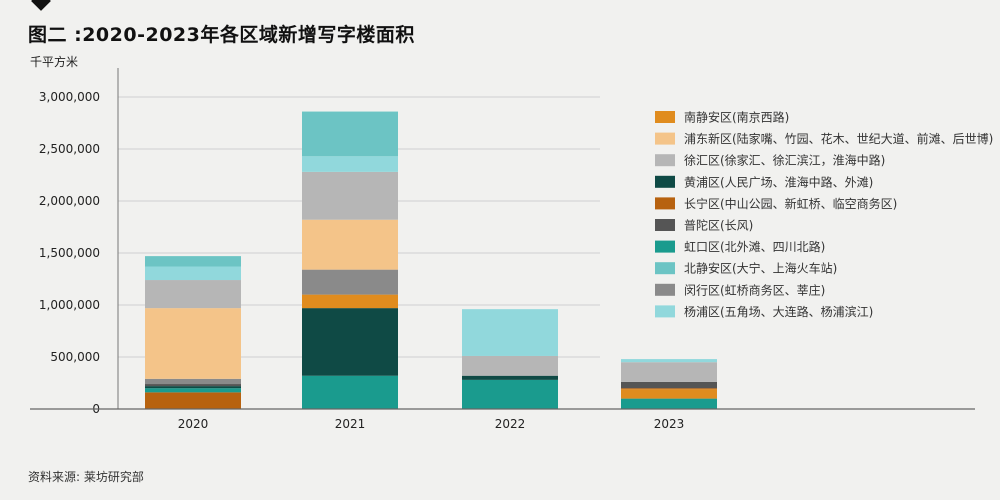 The image size is (1000, 500). Describe the element at coordinates (69, 97) in the screenshot. I see `y-tick-label: 3,000,000` at that location.